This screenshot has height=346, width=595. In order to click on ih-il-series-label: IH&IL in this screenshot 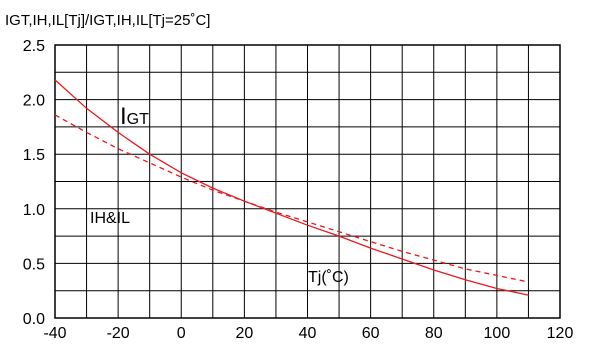, I will do `click(110, 218)`.